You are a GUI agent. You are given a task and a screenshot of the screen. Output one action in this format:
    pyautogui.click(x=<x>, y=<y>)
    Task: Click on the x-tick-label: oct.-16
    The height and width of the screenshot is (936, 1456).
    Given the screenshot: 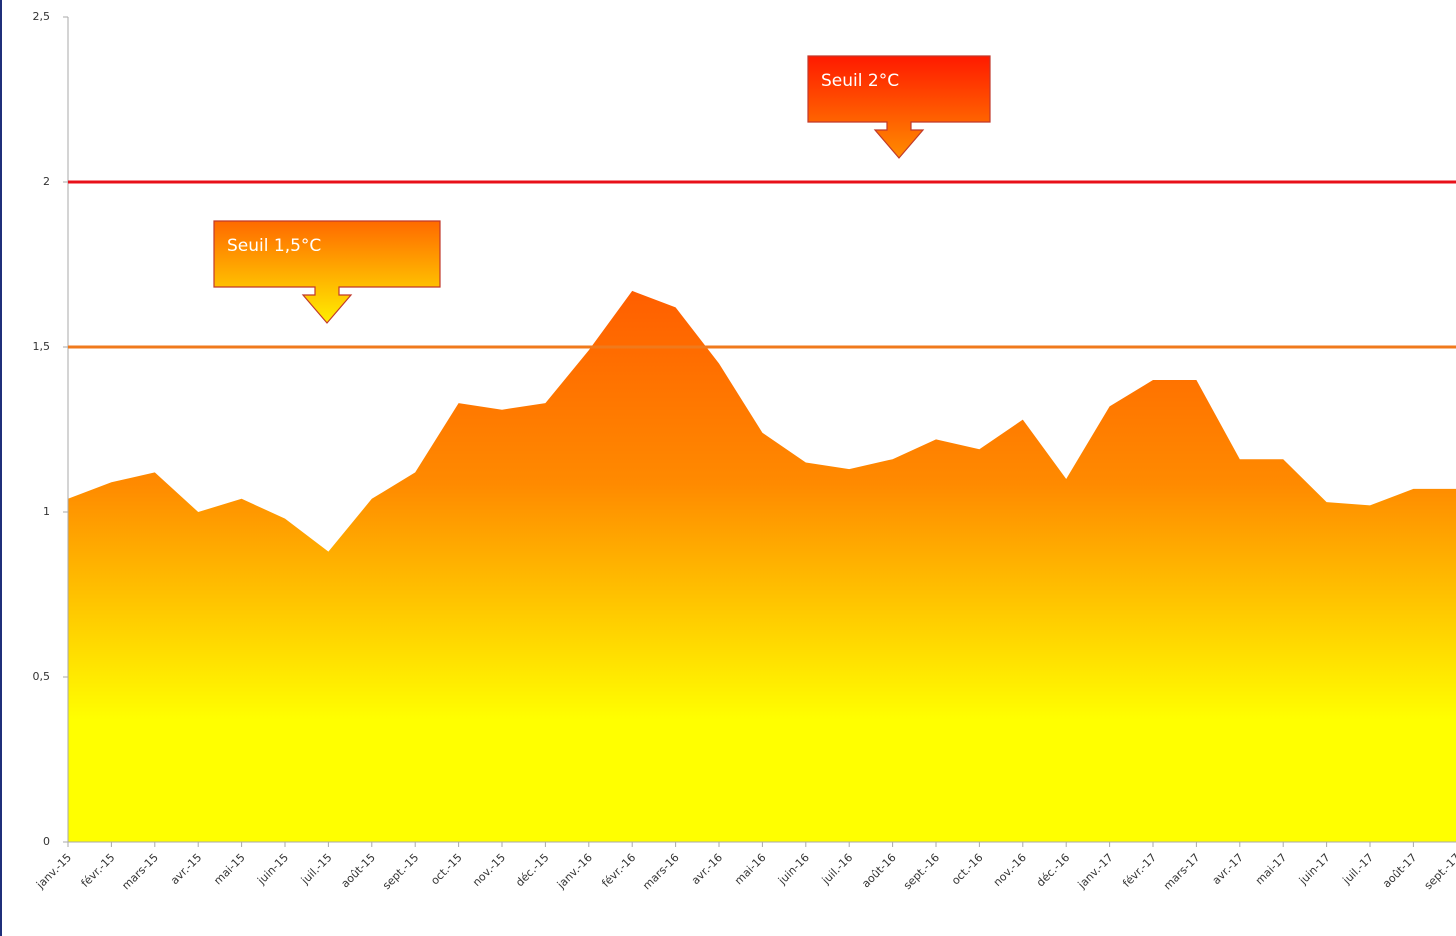 What is the action you would take?
    pyautogui.click(x=967, y=869)
    